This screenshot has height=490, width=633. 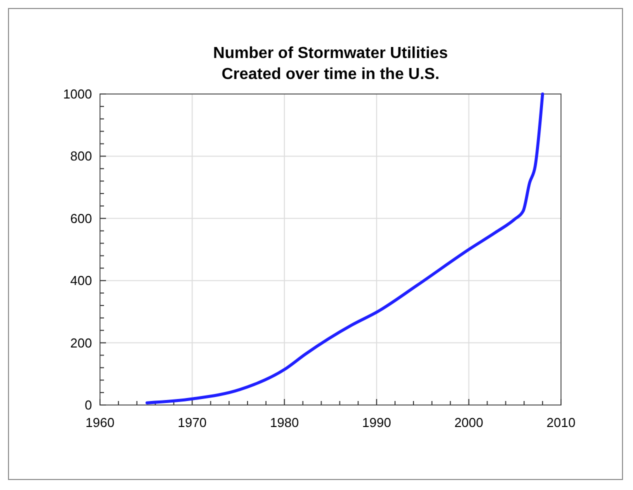 What do you see at coordinates (81, 342) in the screenshot?
I see `y-tick-label: 200` at bounding box center [81, 342].